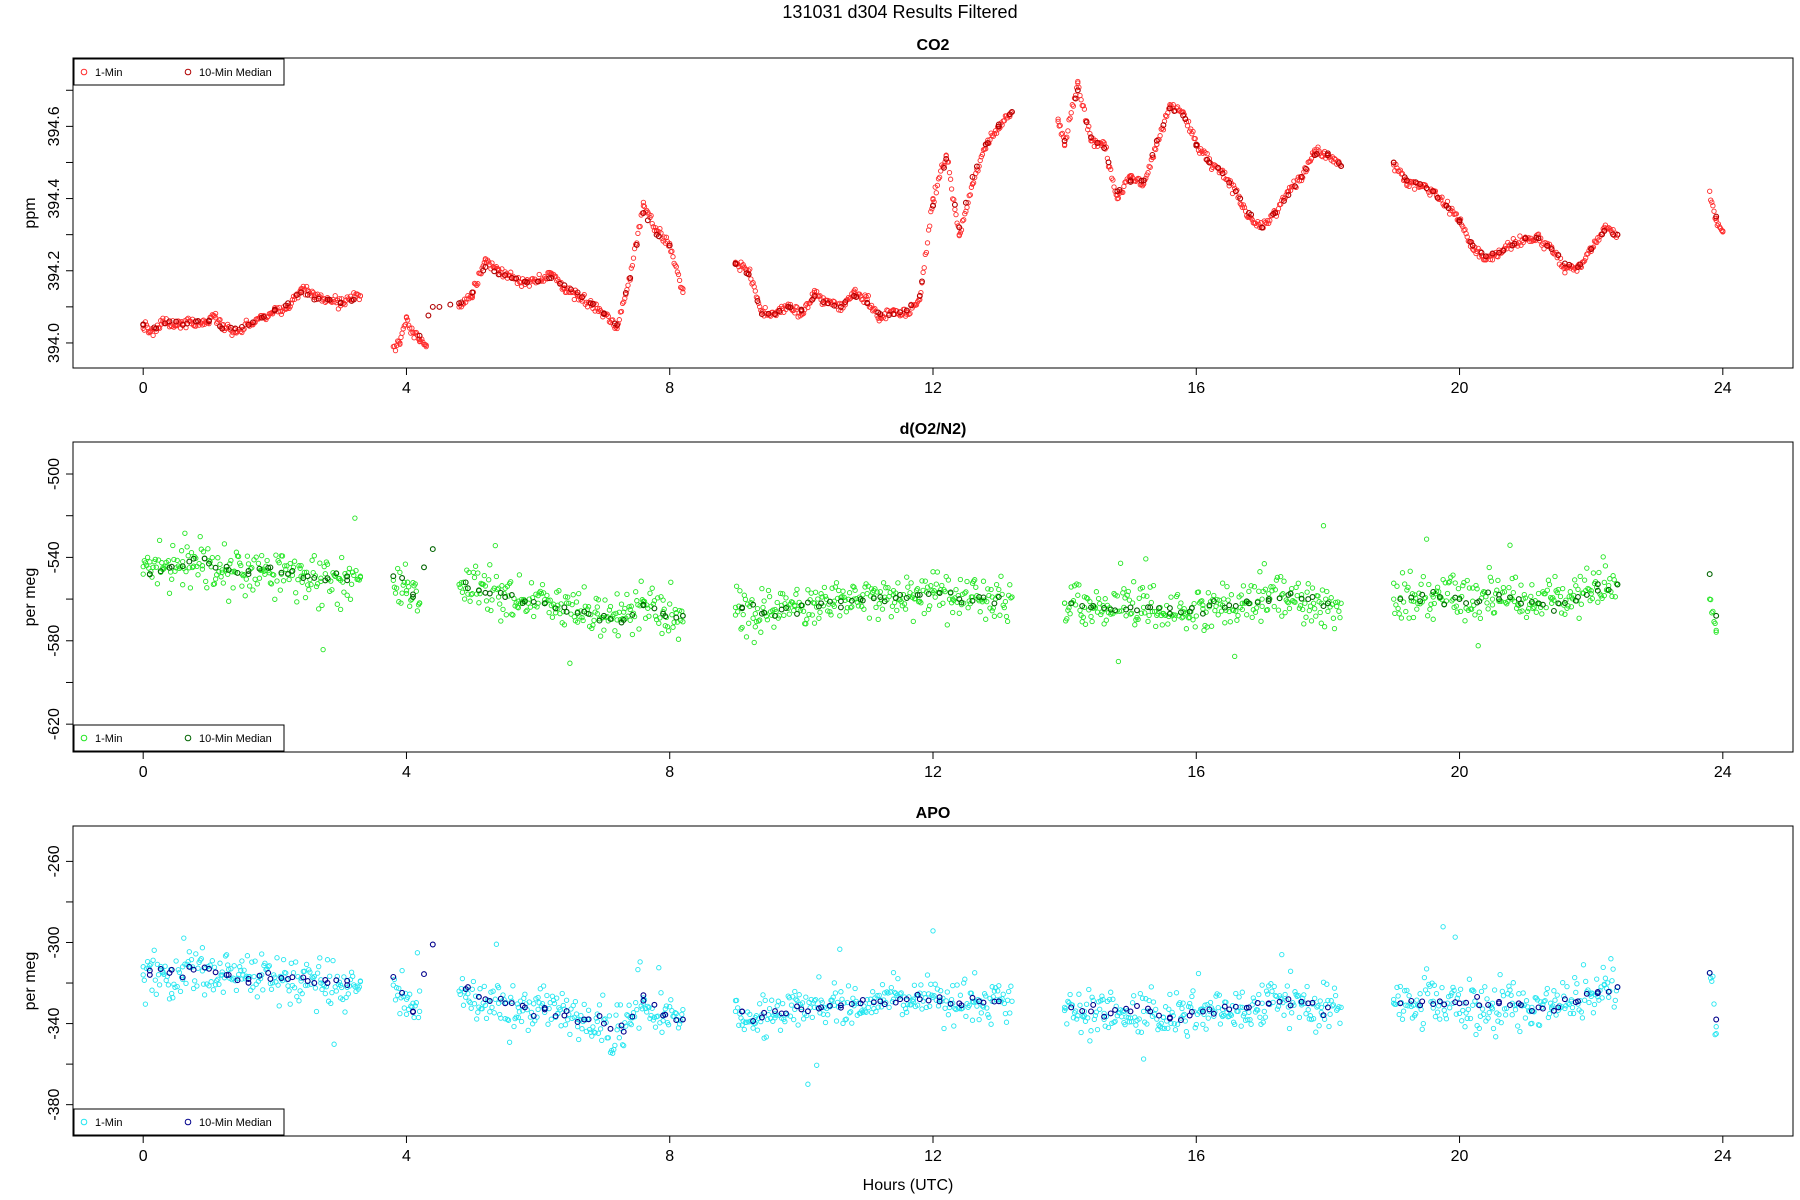 The image size is (1800, 1200). I want to click on co2-x-tick-label: 0, so click(143, 388).